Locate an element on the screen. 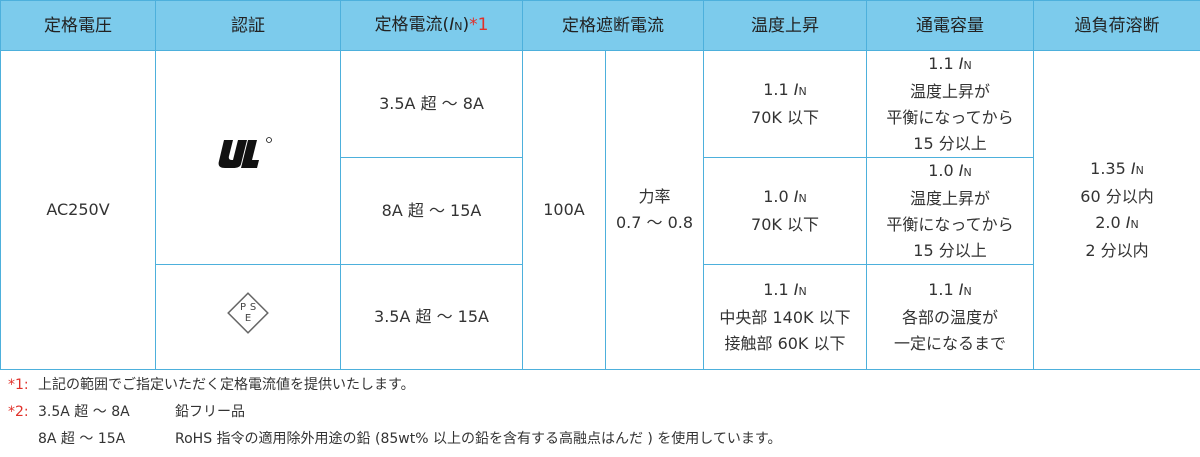  temperature: 1.1 IN 70K 以下 is located at coordinates (785, 104).